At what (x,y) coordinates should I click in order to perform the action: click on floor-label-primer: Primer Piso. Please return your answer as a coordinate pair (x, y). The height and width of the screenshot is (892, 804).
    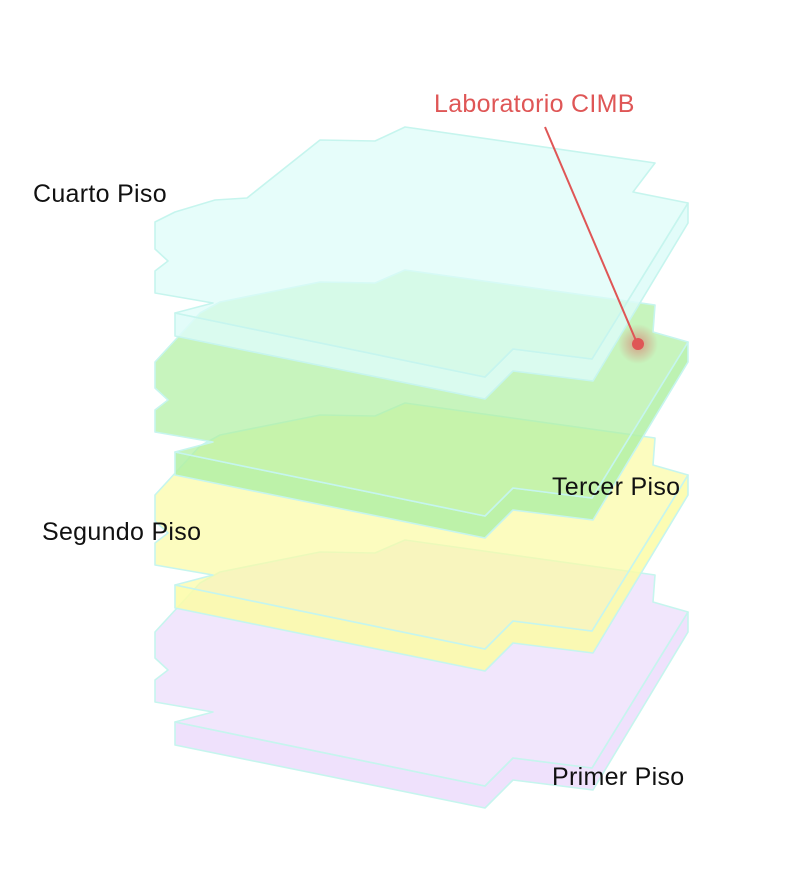
    Looking at the image, I should click on (618, 777).